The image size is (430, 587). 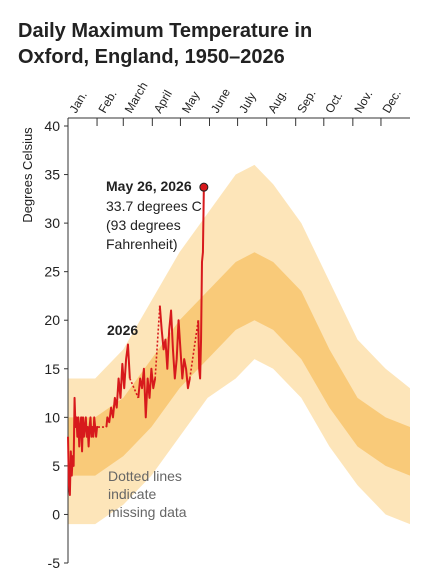 I want to click on y-tick-label: 15, so click(x=52, y=369).